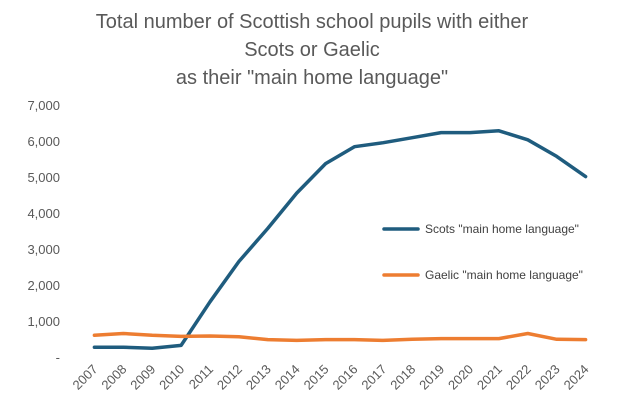  What do you see at coordinates (85, 377) in the screenshot?
I see `x-tick-label: 2007` at bounding box center [85, 377].